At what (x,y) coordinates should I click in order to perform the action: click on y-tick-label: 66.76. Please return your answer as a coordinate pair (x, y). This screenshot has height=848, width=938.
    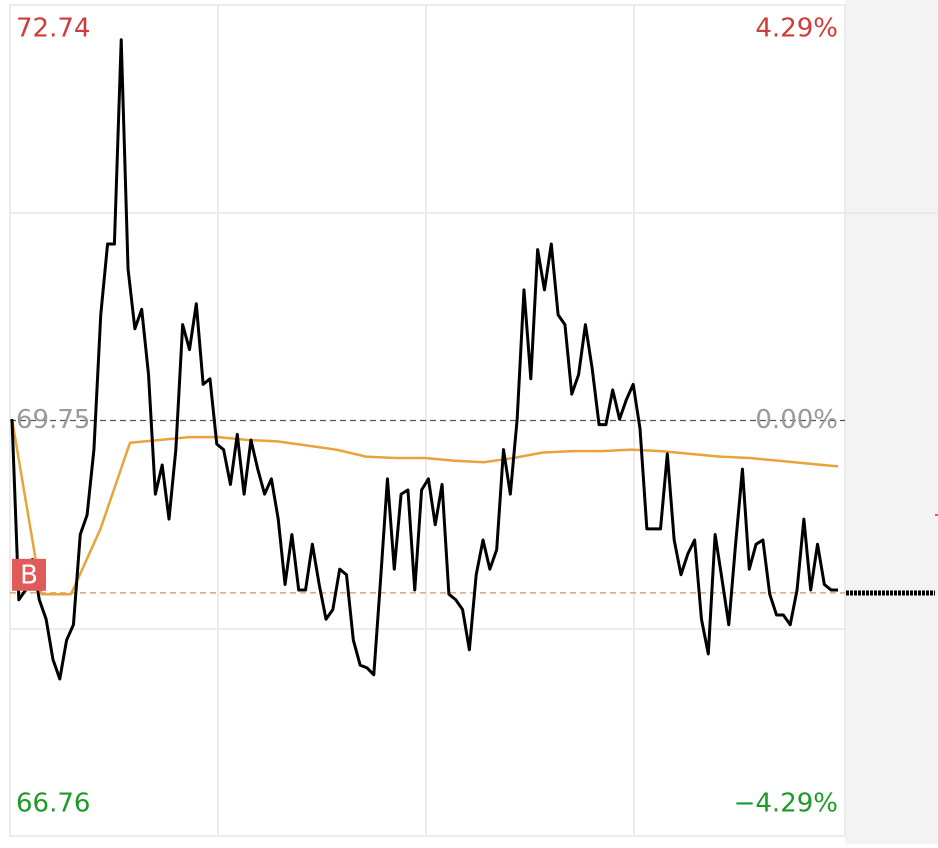
    Looking at the image, I should click on (53, 804).